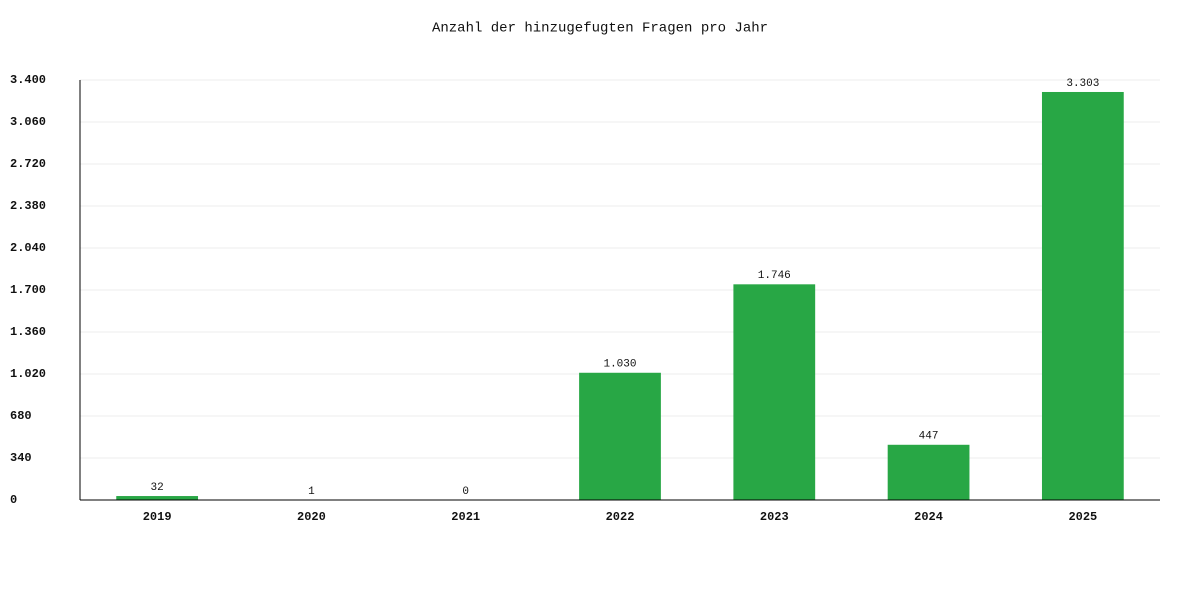  Describe the element at coordinates (1082, 84) in the screenshot. I see `value-label: 3.303` at that location.